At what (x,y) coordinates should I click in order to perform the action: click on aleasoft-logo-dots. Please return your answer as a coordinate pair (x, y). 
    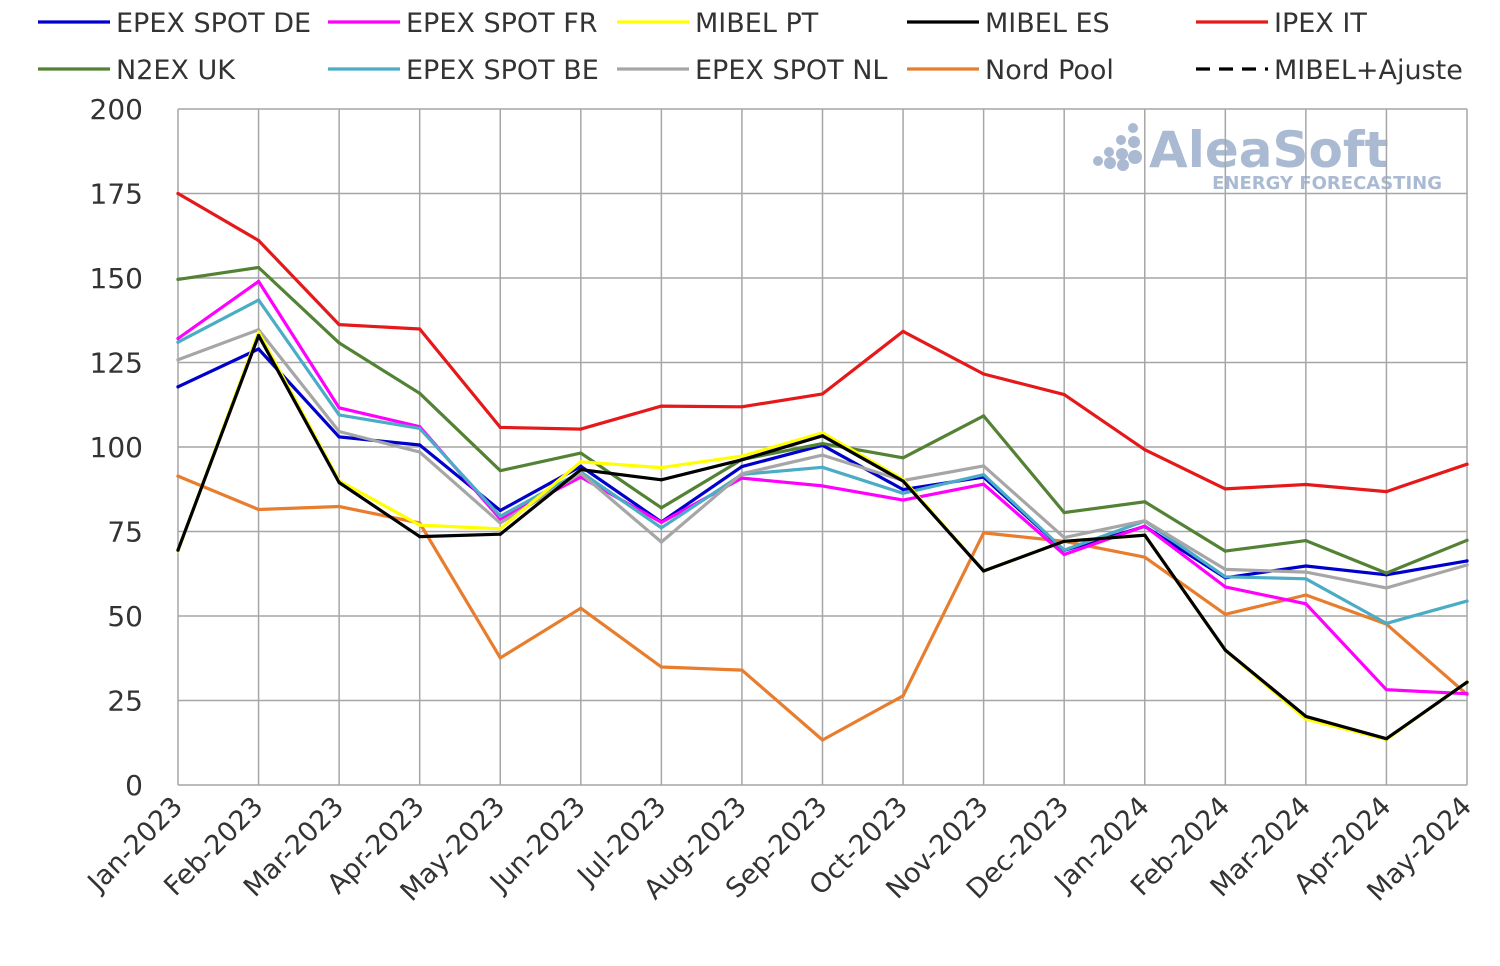
    Looking at the image, I should click on (1117, 147).